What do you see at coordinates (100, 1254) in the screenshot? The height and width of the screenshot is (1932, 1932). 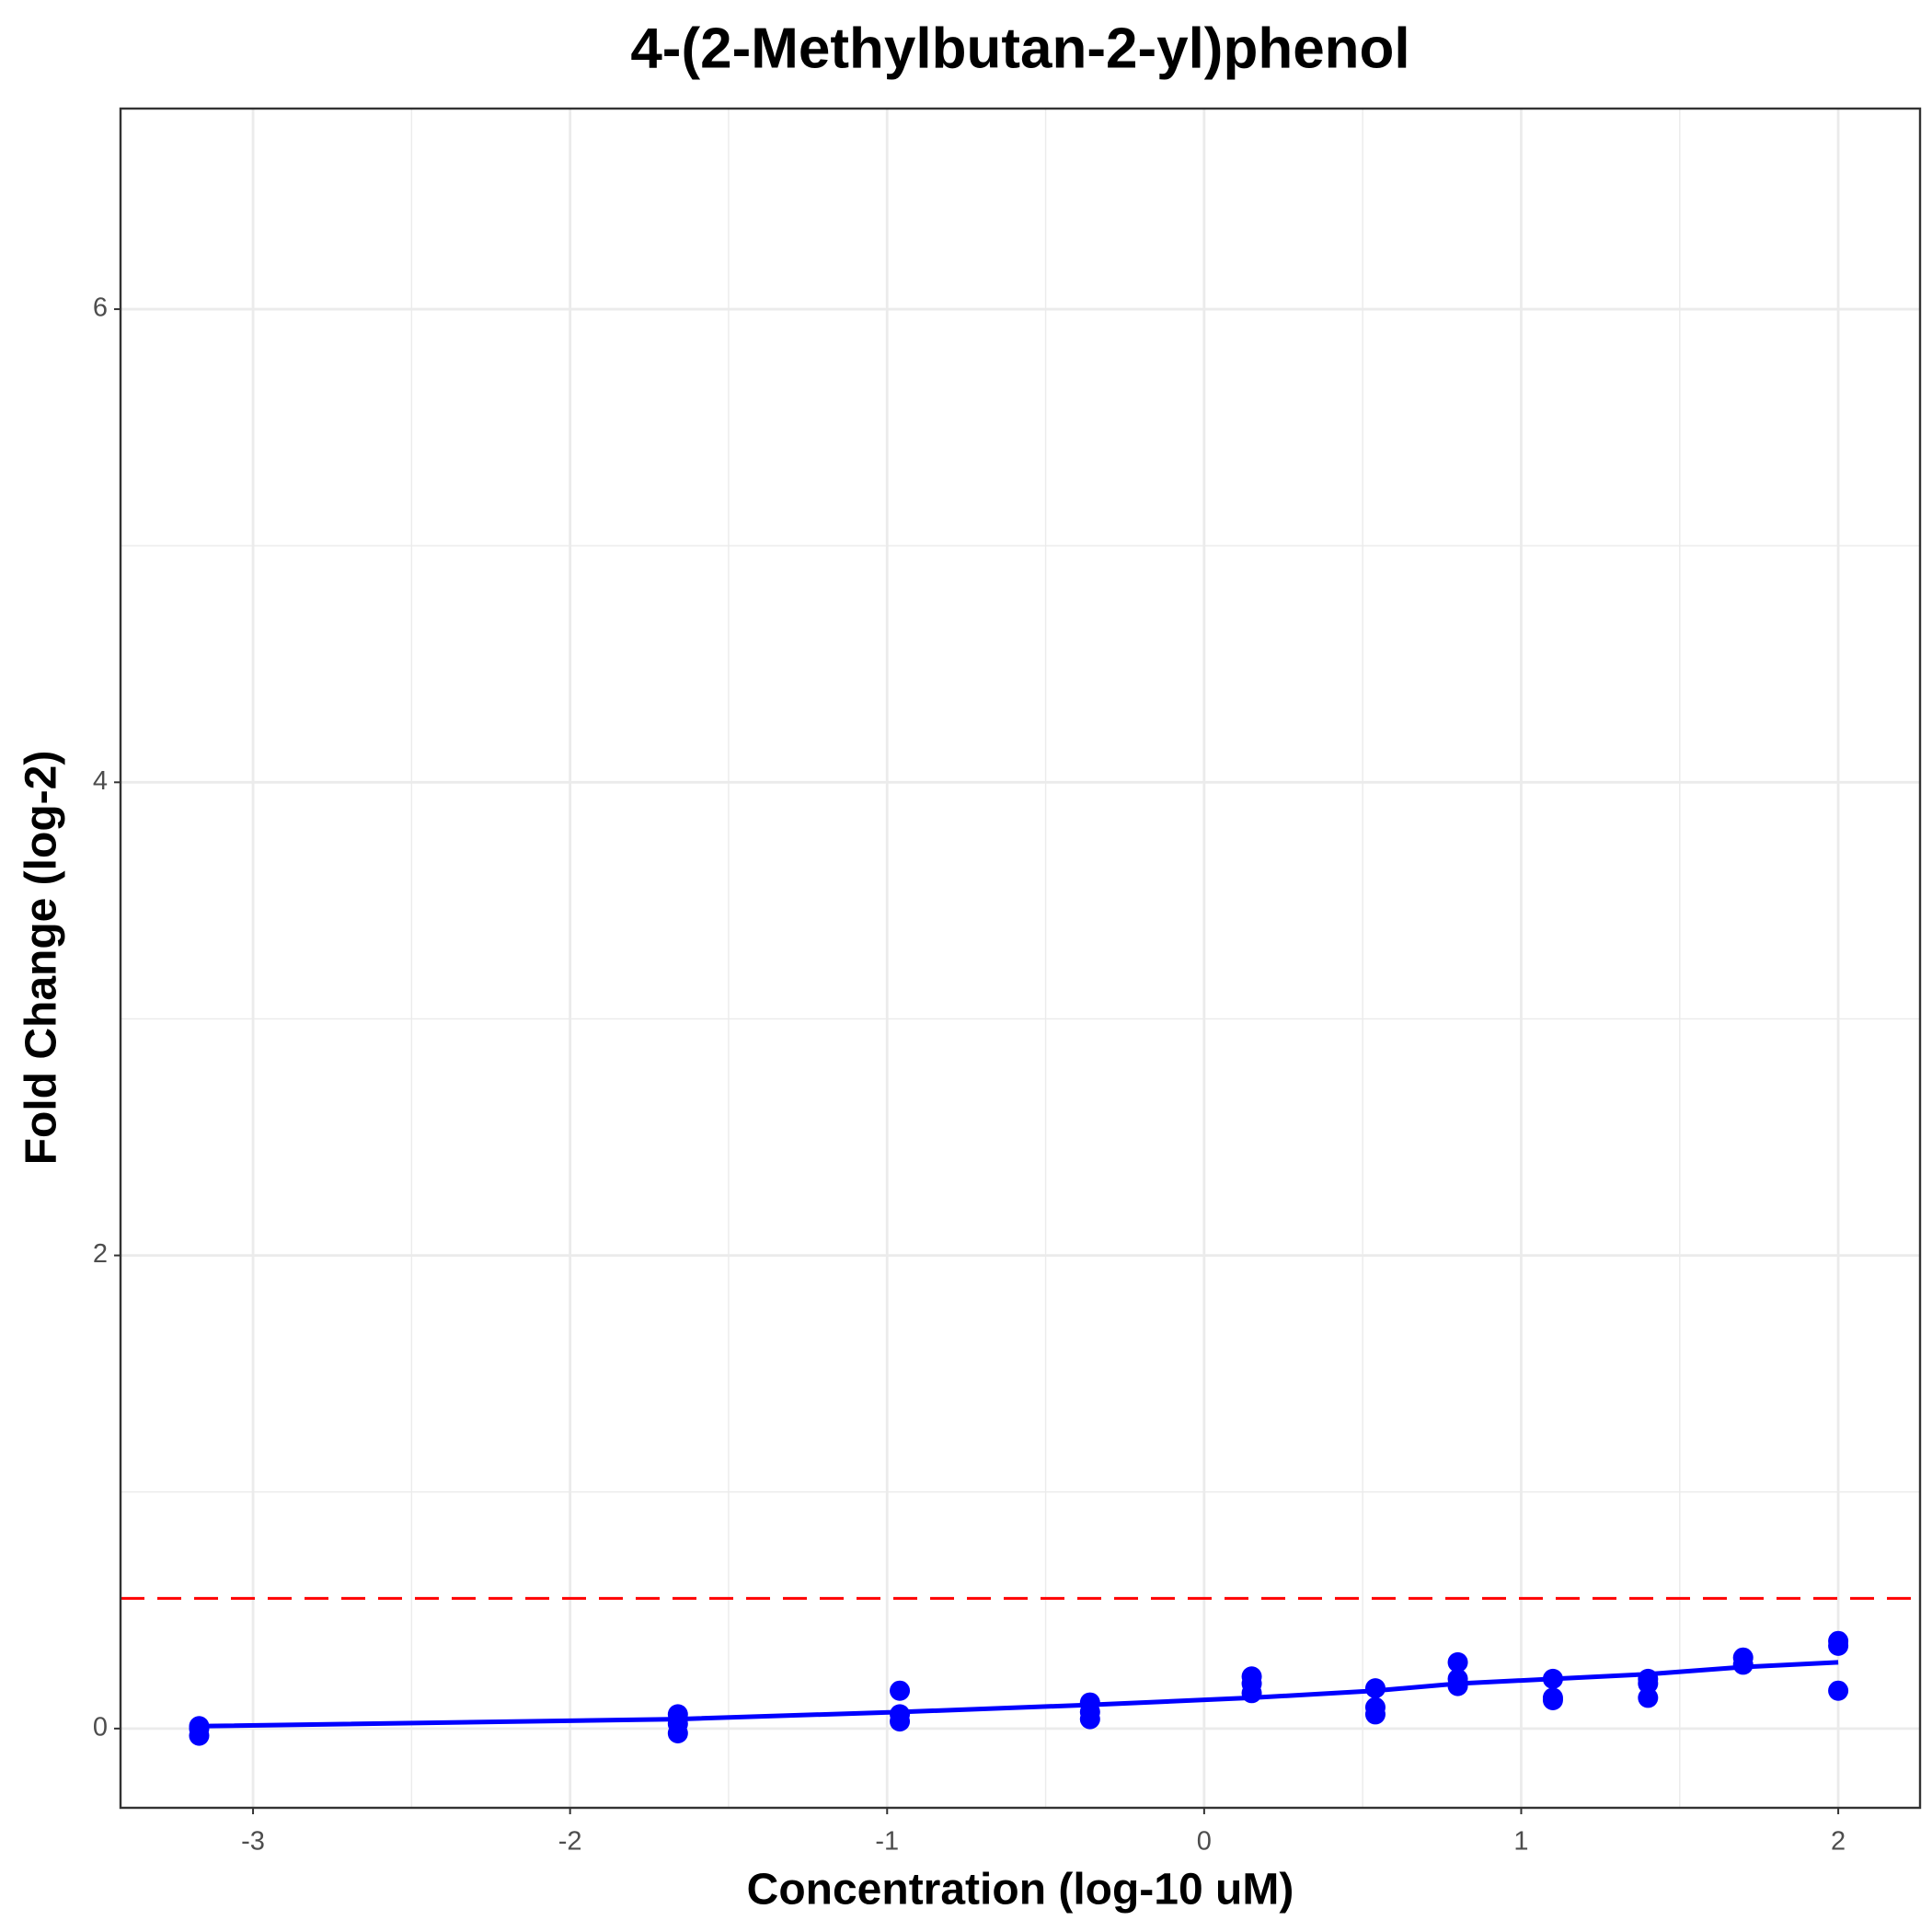 I see `y-tick-label: 2` at bounding box center [100, 1254].